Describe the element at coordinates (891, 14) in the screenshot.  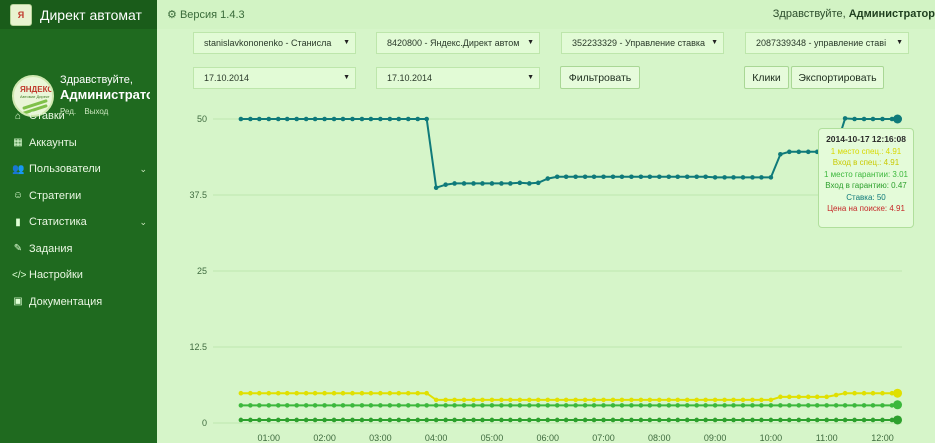
I see `top-username: Администратор` at that location.